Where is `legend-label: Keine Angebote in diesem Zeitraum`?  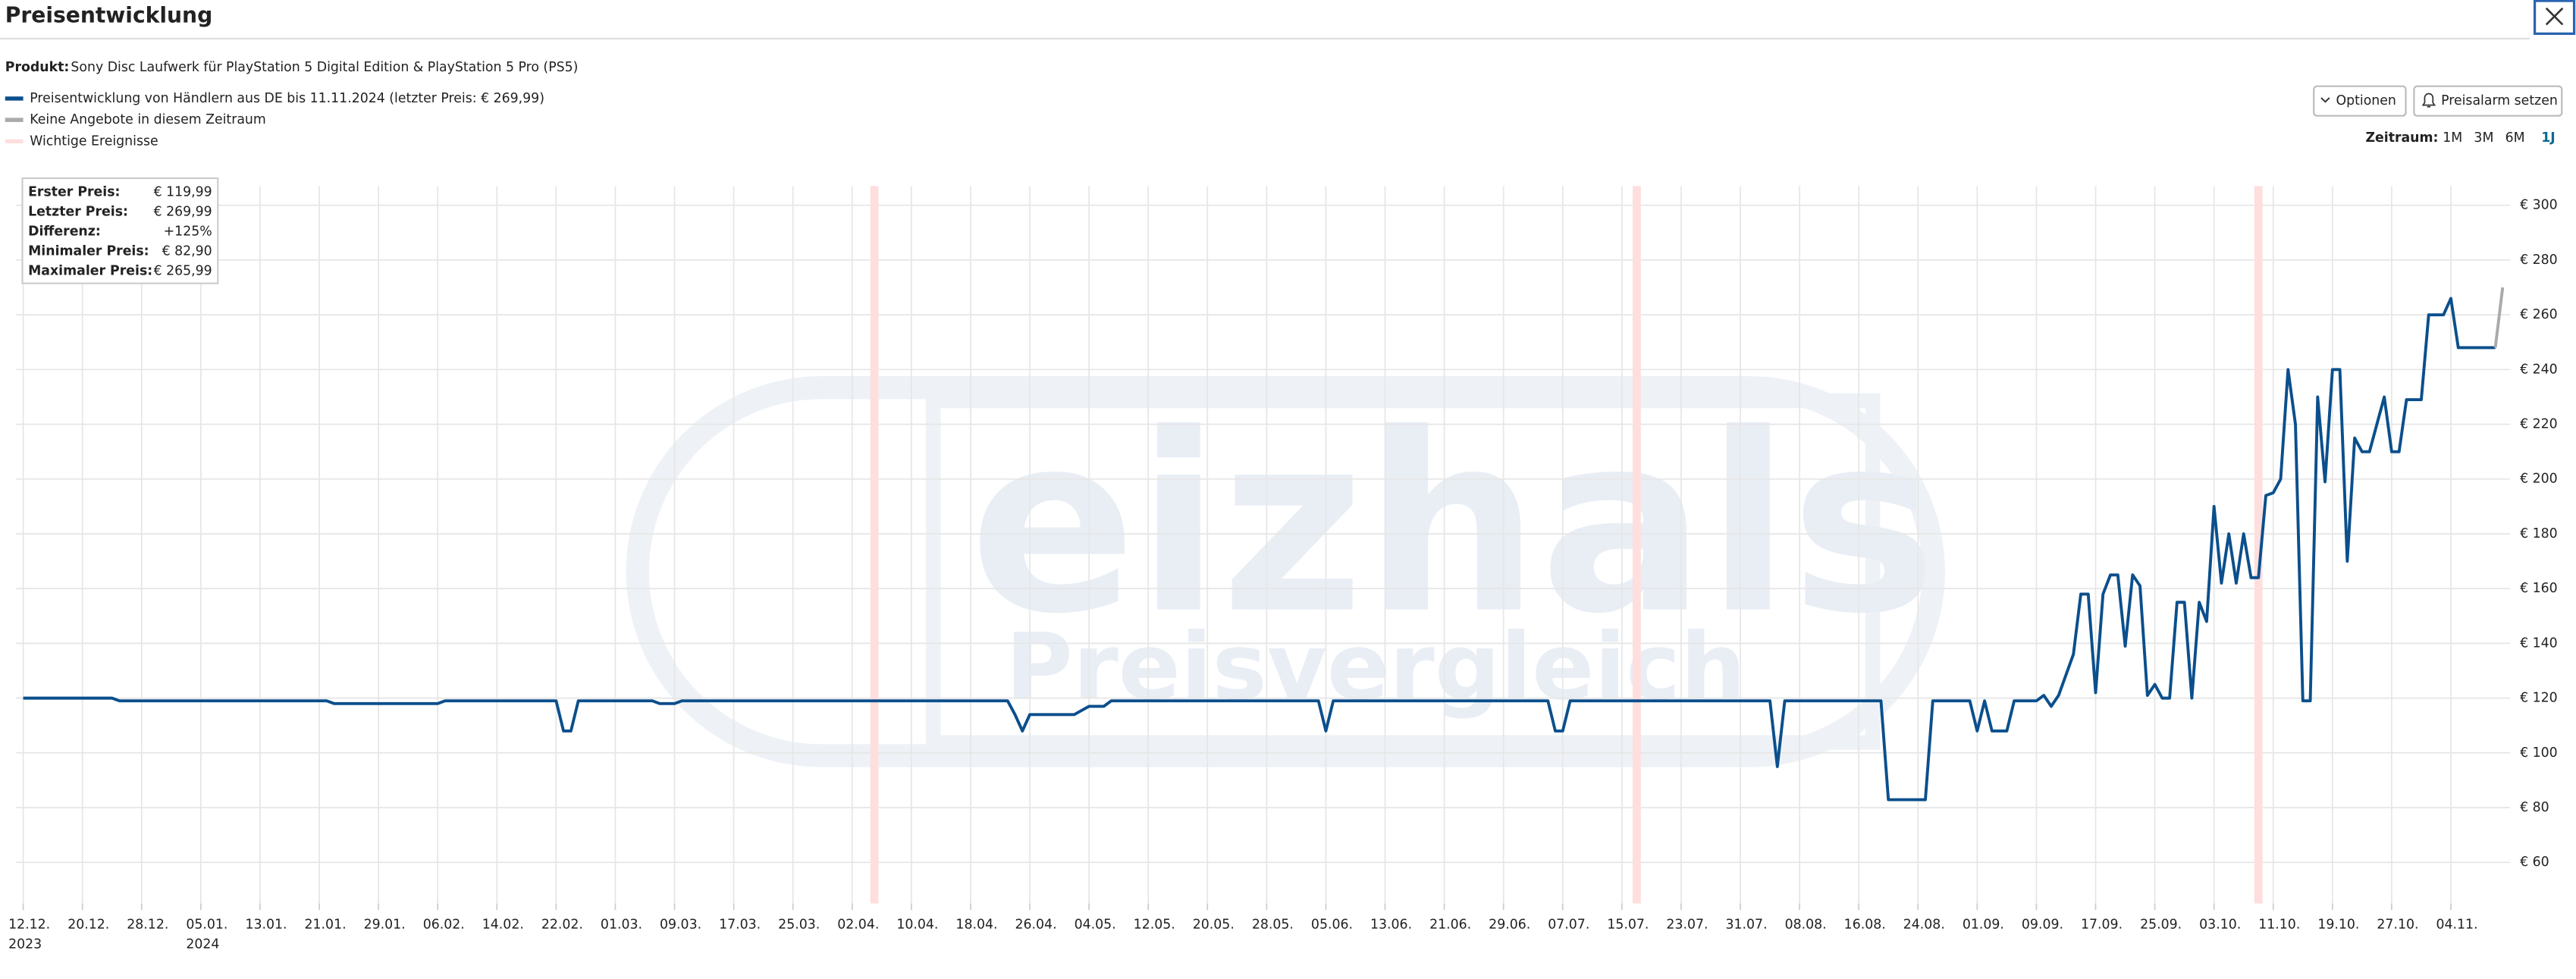 legend-label: Keine Angebote in diesem Zeitraum is located at coordinates (148, 119).